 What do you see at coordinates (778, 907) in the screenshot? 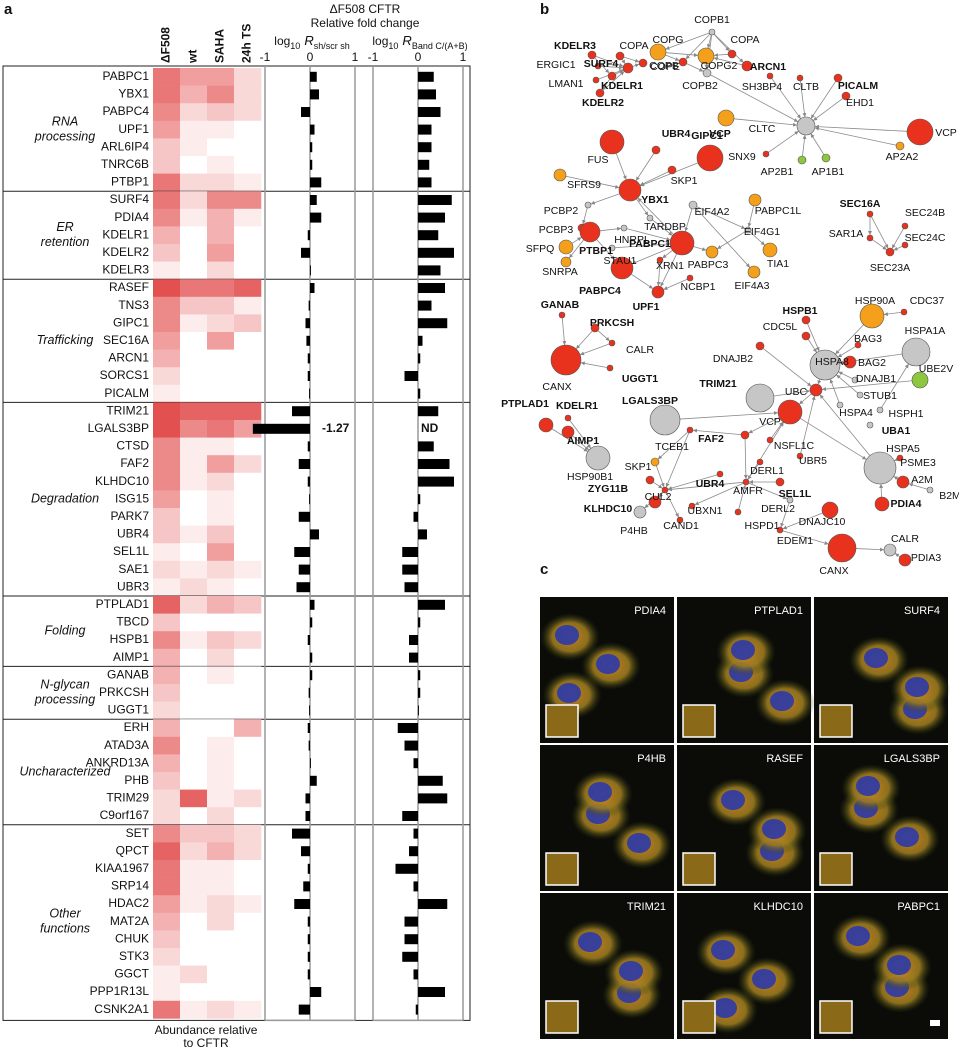
I see `image-label: KLHDC10` at bounding box center [778, 907].